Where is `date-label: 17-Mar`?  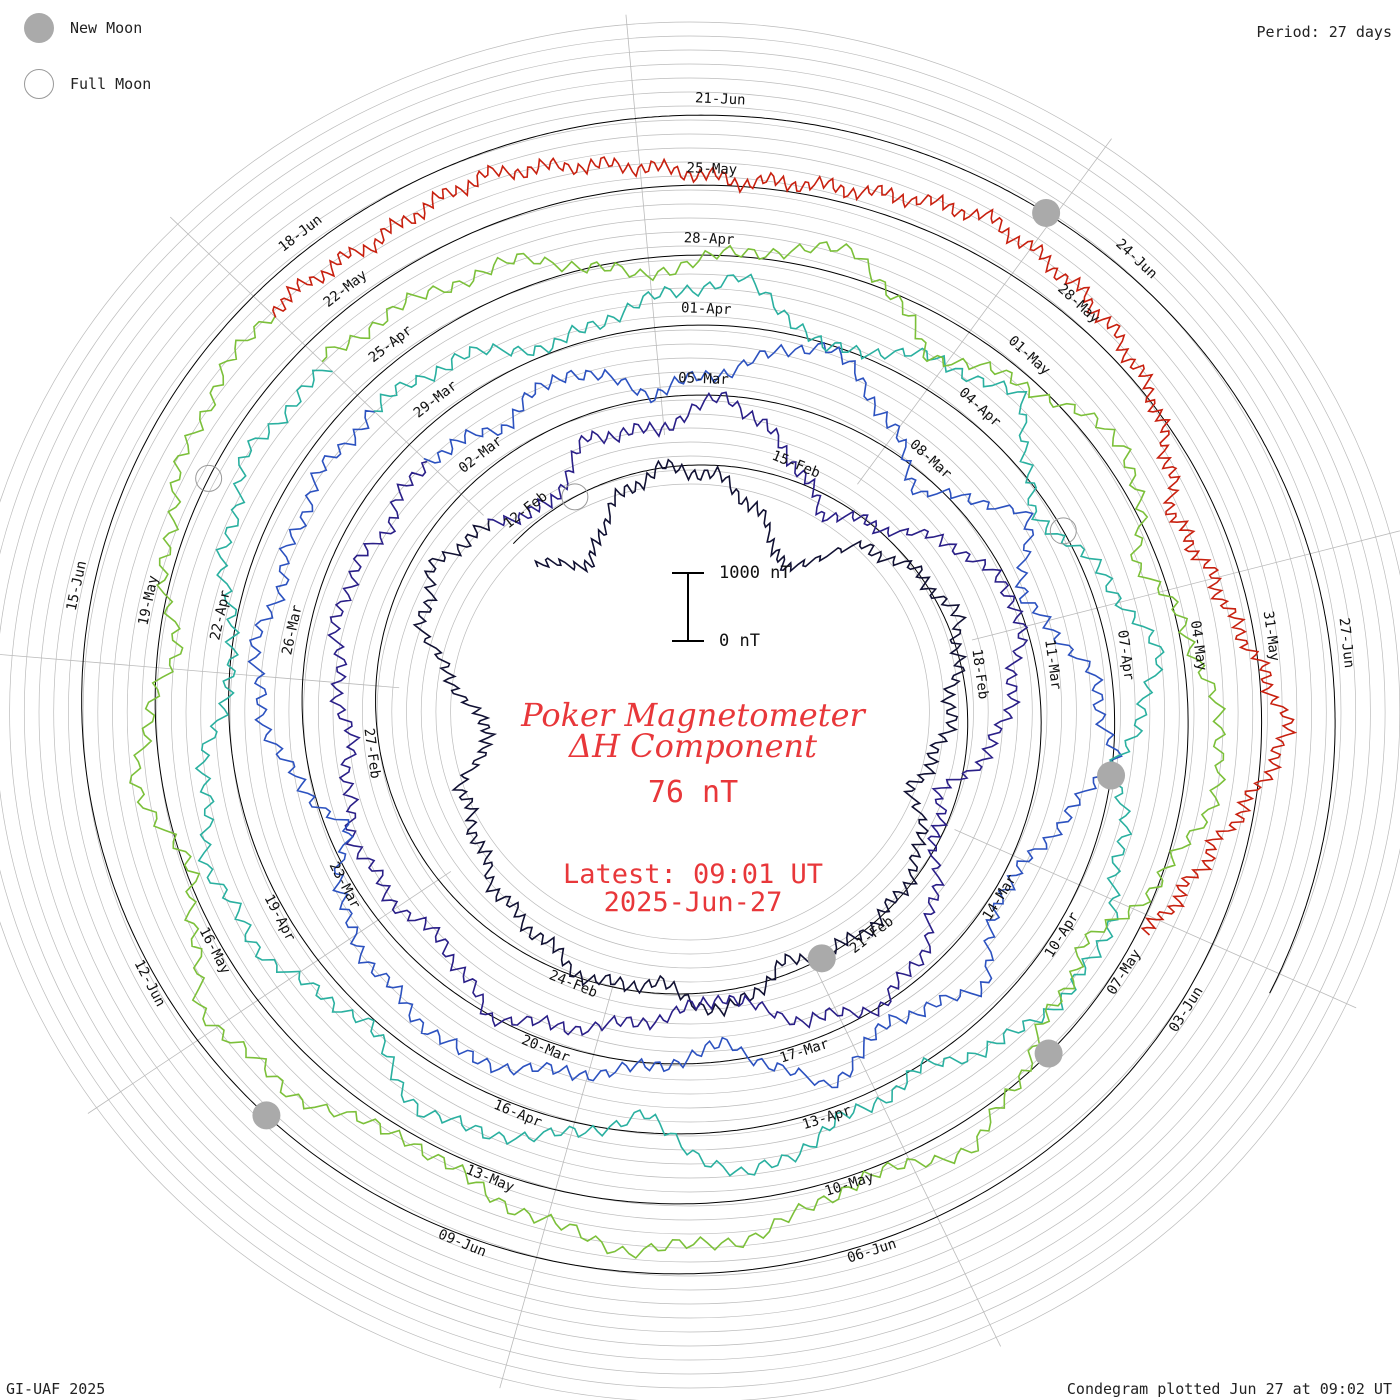 date-label: 17-Mar is located at coordinates (804, 1051).